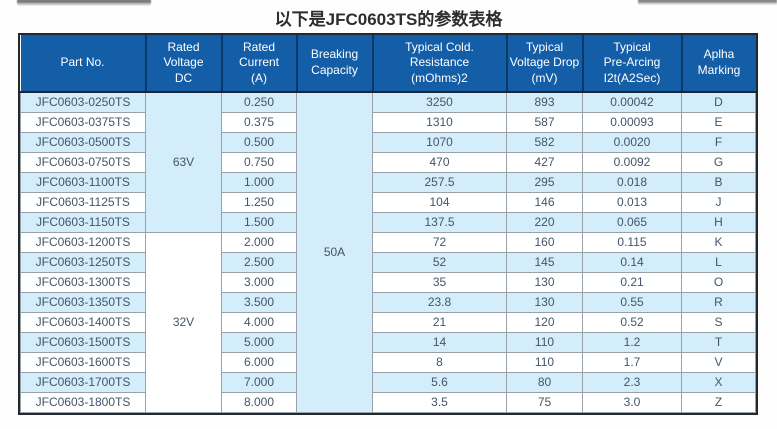 The image size is (777, 429). I want to click on column-header-alpha-marking: Aplha Marking, so click(718, 64).